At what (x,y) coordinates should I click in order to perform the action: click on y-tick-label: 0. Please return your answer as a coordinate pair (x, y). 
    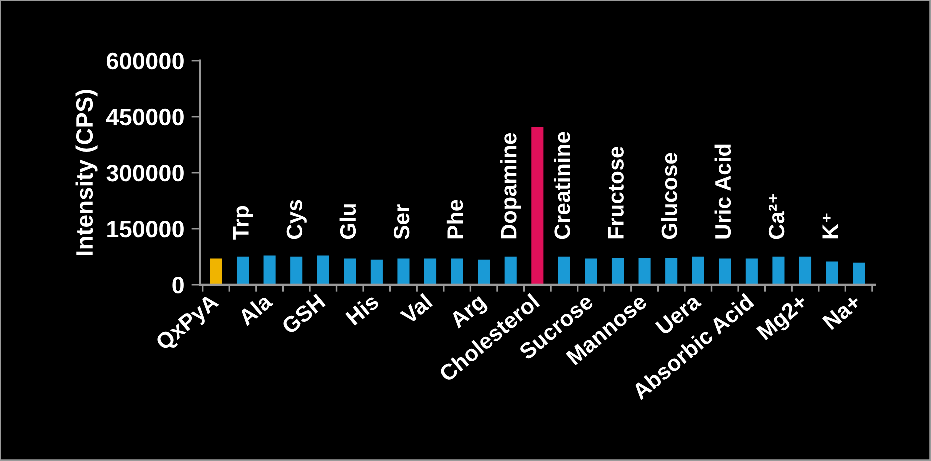
    Looking at the image, I should click on (178, 285).